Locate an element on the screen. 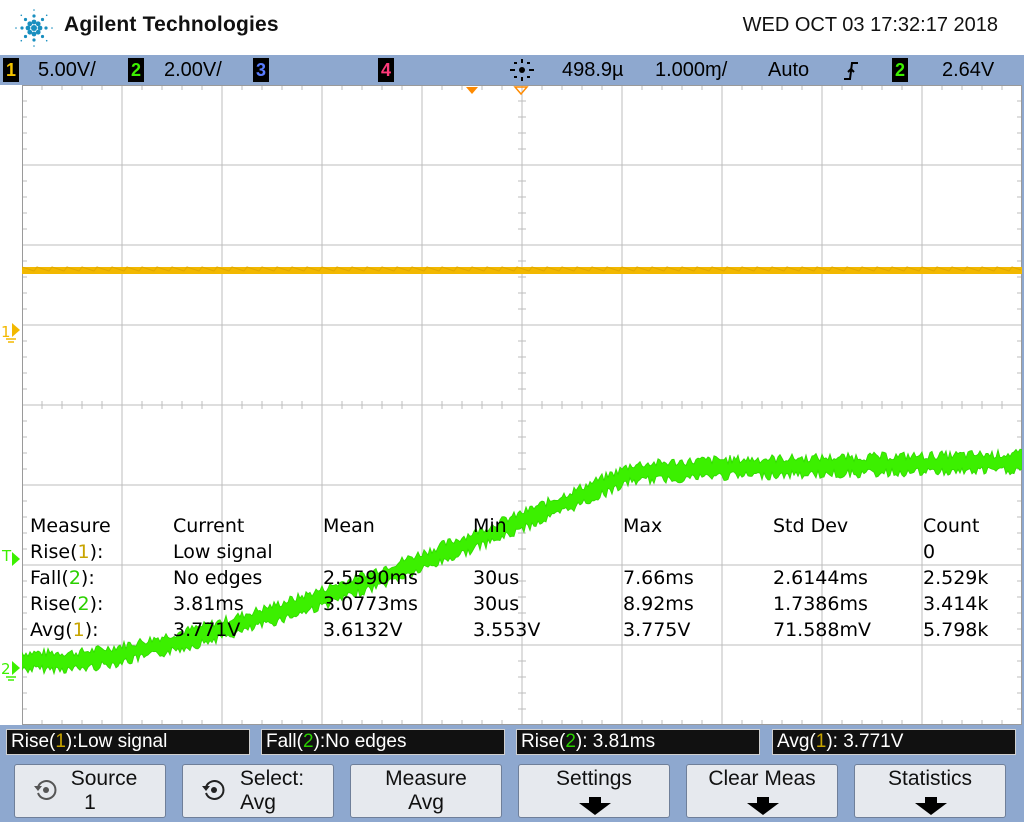  measure-cell-max: 3.775V is located at coordinates (656, 630).